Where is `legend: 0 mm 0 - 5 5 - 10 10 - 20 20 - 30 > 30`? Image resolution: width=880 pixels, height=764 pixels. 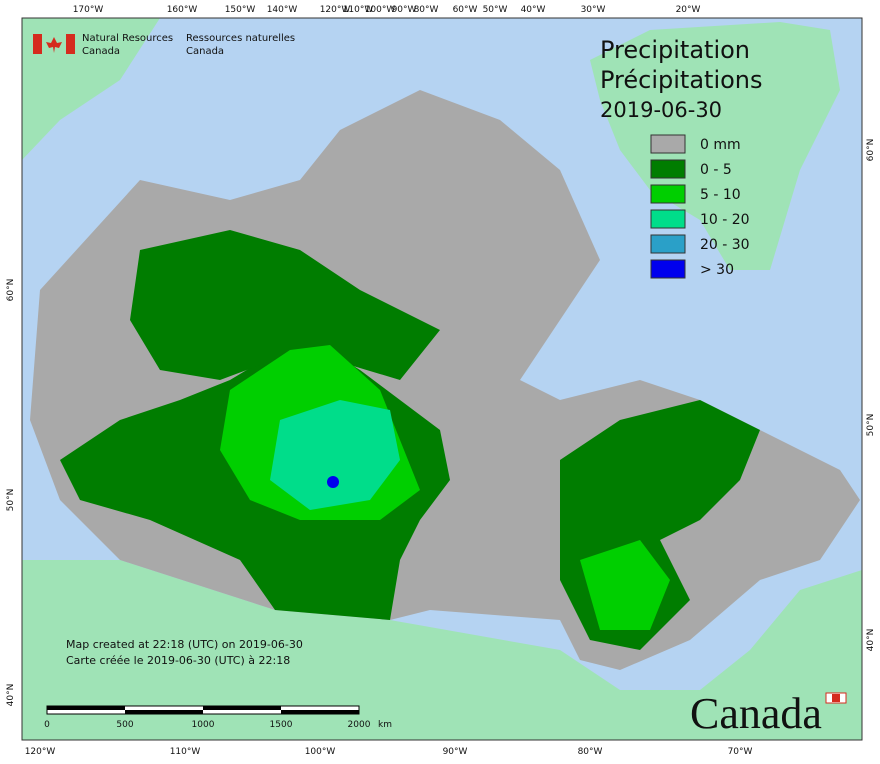 legend: 0 mm 0 - 5 5 - 10 10 - 20 20 - 30 > 30 is located at coordinates (700, 206).